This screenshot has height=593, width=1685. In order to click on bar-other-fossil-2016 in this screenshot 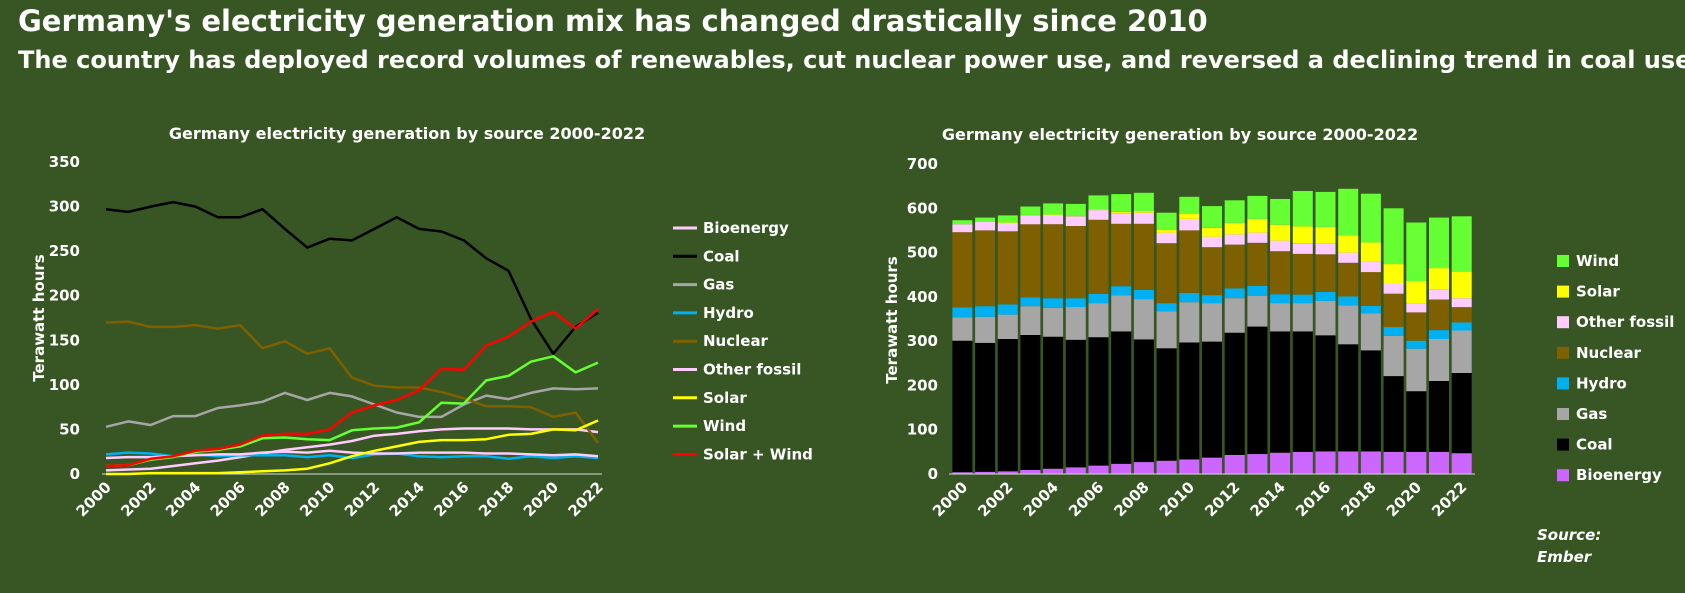, I will do `click(1325, 249)`.